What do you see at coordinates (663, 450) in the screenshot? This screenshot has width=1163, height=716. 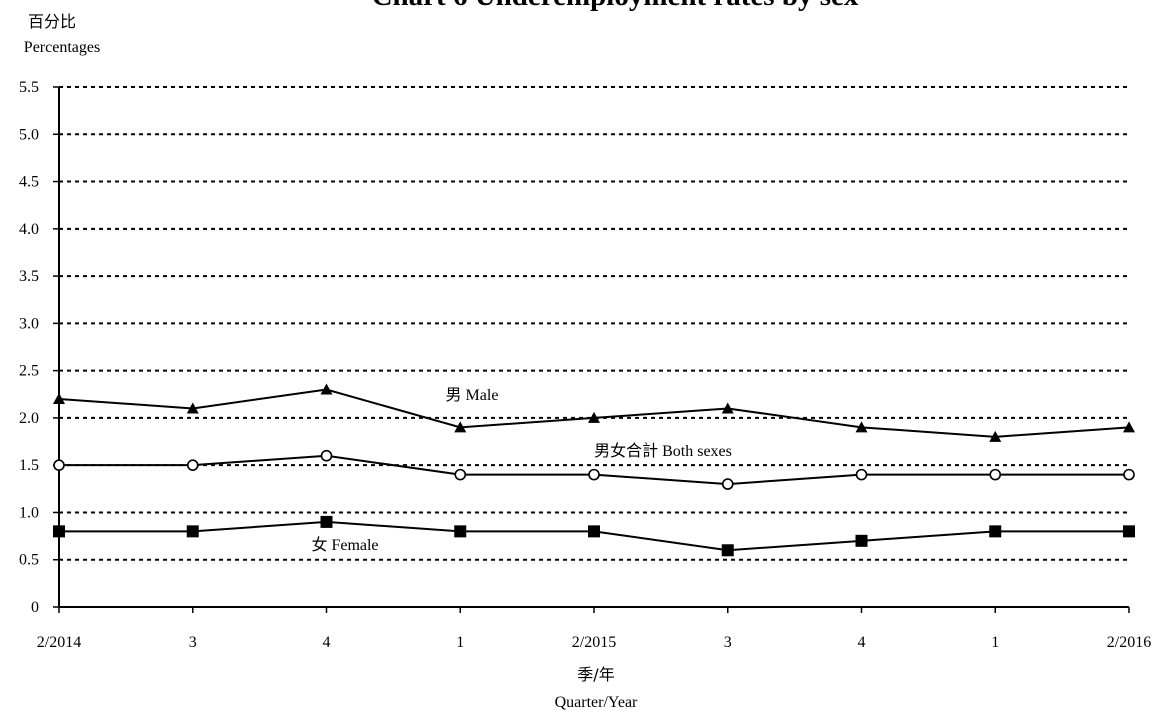 I see `series-label: 男女合計 Both sexes` at bounding box center [663, 450].